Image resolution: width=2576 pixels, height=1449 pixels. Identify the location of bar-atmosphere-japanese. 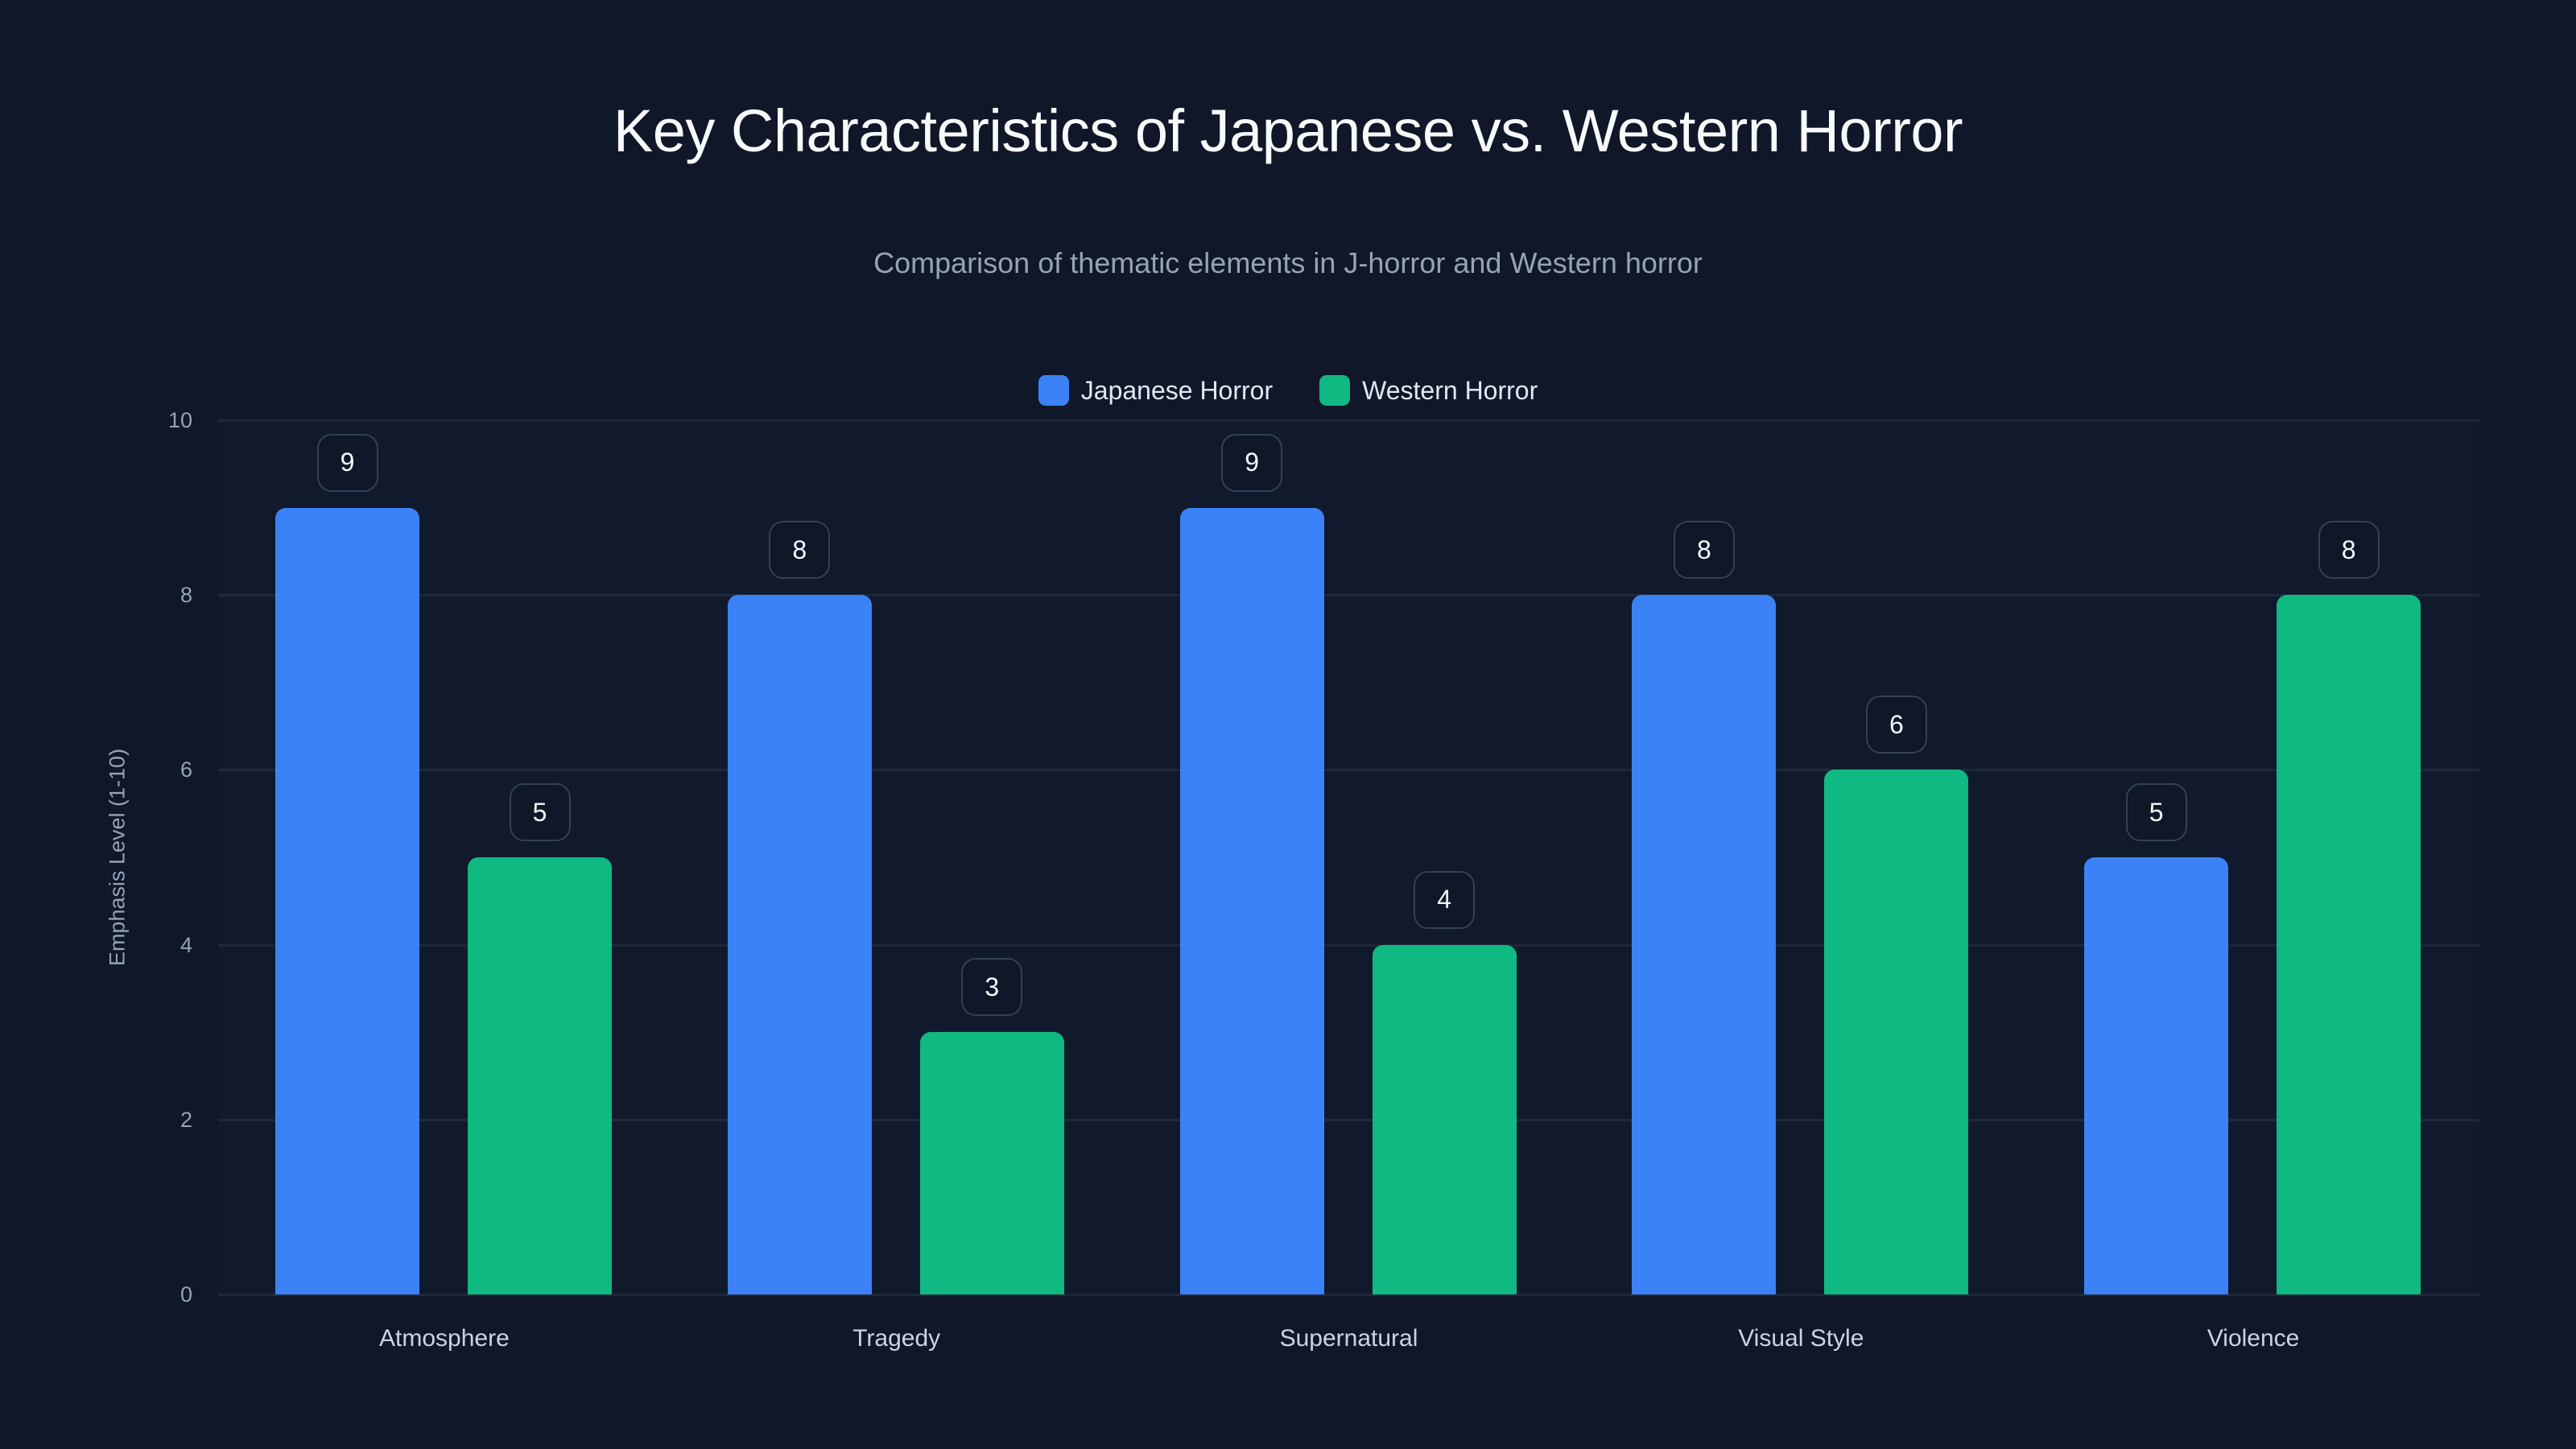
(347, 900).